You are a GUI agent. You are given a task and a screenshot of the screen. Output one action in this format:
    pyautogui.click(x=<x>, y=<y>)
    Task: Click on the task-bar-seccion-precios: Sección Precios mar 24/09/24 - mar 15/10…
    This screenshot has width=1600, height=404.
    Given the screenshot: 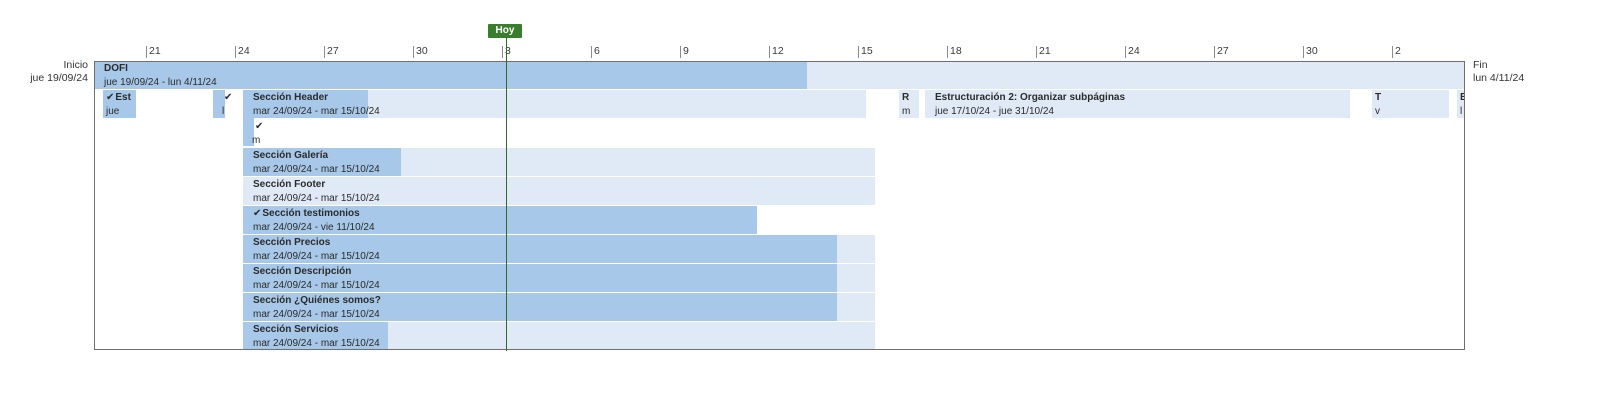 What is the action you would take?
    pyautogui.click(x=559, y=249)
    